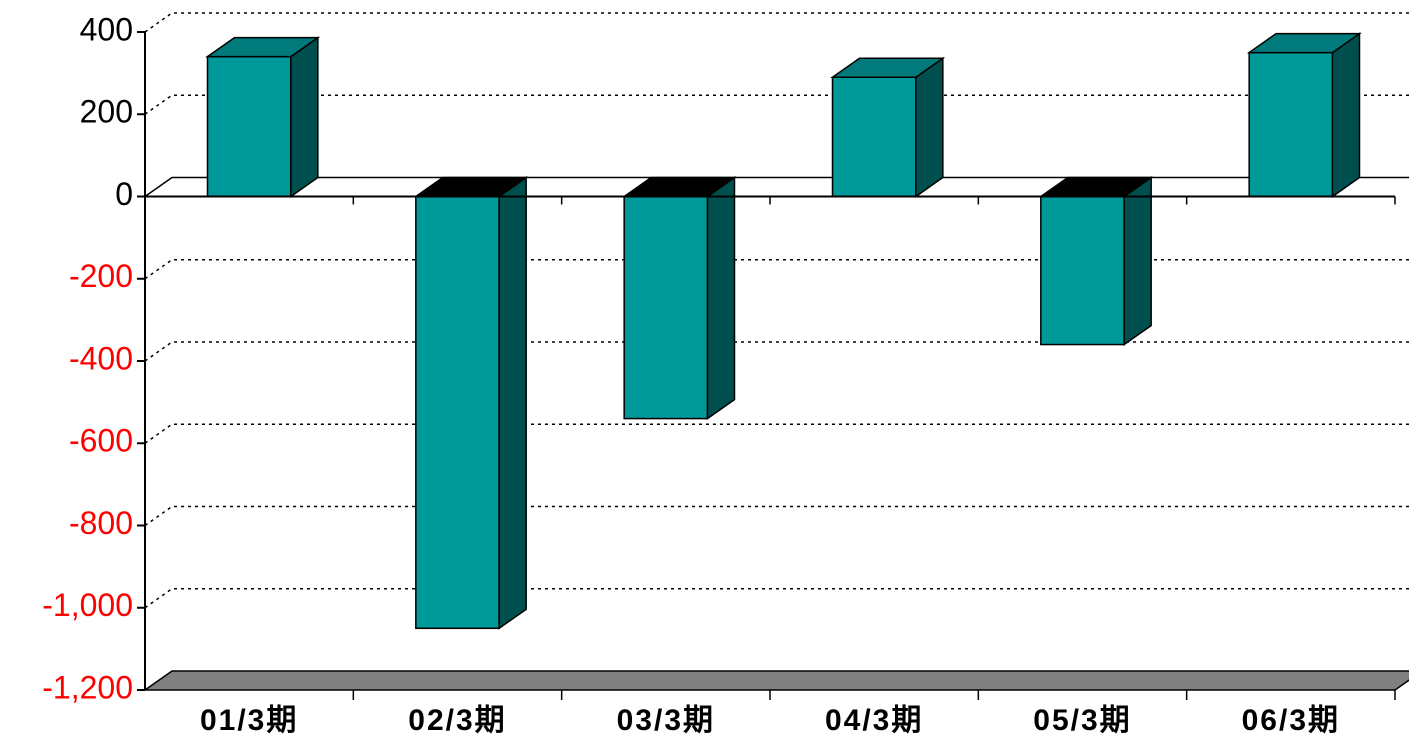 The width and height of the screenshot is (1409, 743). I want to click on y-tick-label: -600, so click(101, 441).